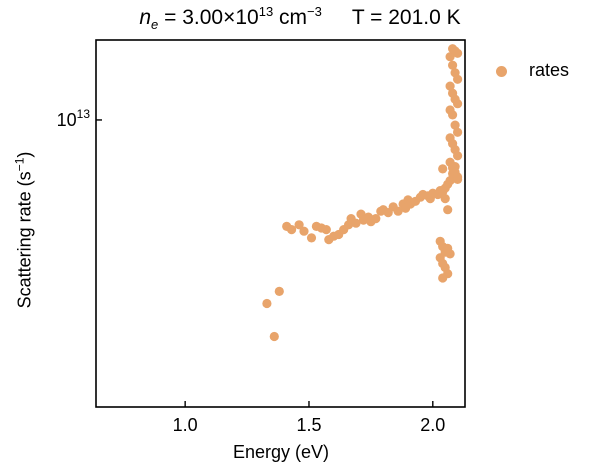  I want to click on y-axis-ticks: 1013, so click(79, 118).